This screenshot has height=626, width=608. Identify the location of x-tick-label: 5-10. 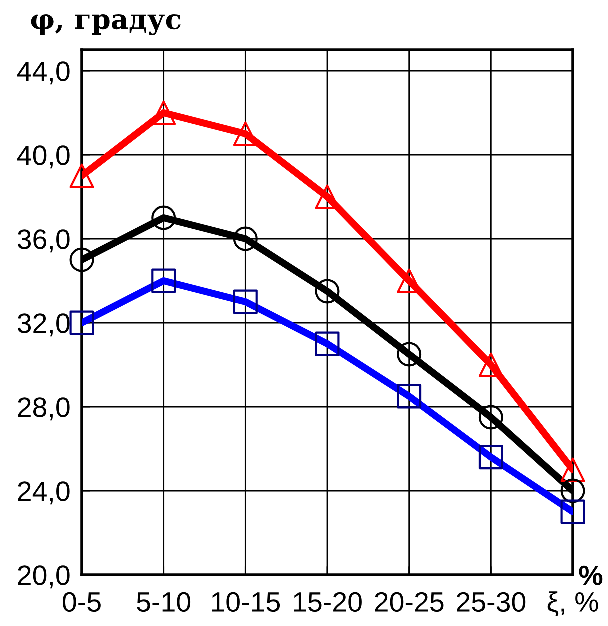
(164, 602).